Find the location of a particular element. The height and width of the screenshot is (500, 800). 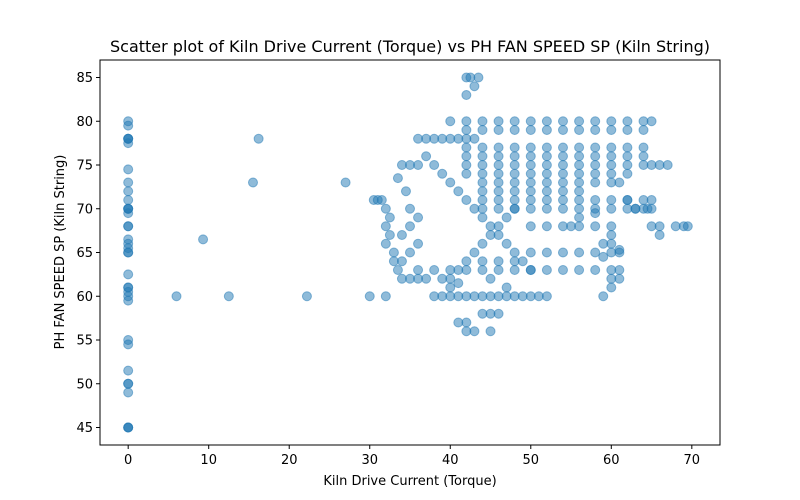

y-axis-label: PH FAN SPEED SP (Kiln String) is located at coordinates (60, 252).